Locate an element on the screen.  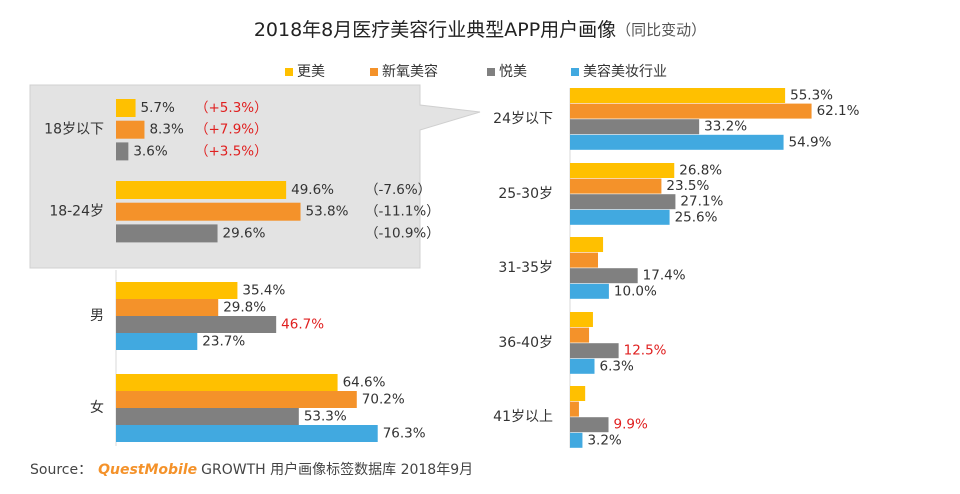
value-label: 64.6% is located at coordinates (364, 383).